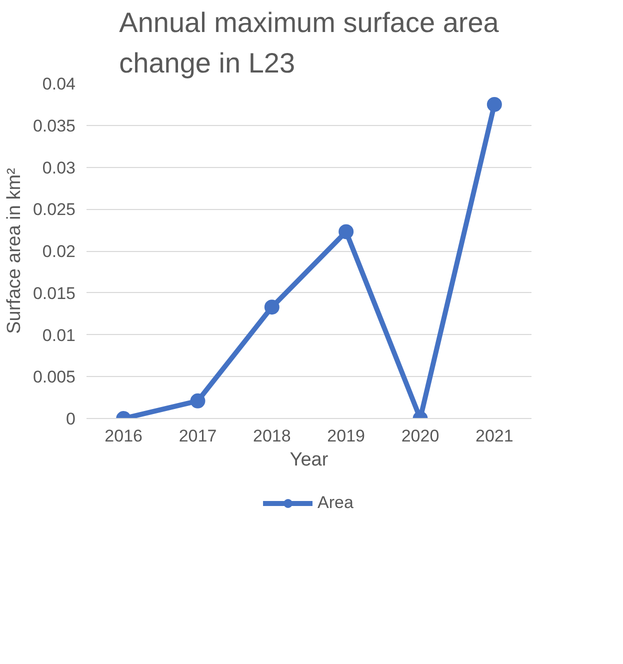 The height and width of the screenshot is (664, 623). I want to click on y-tick-label: 0.025, so click(54, 210).